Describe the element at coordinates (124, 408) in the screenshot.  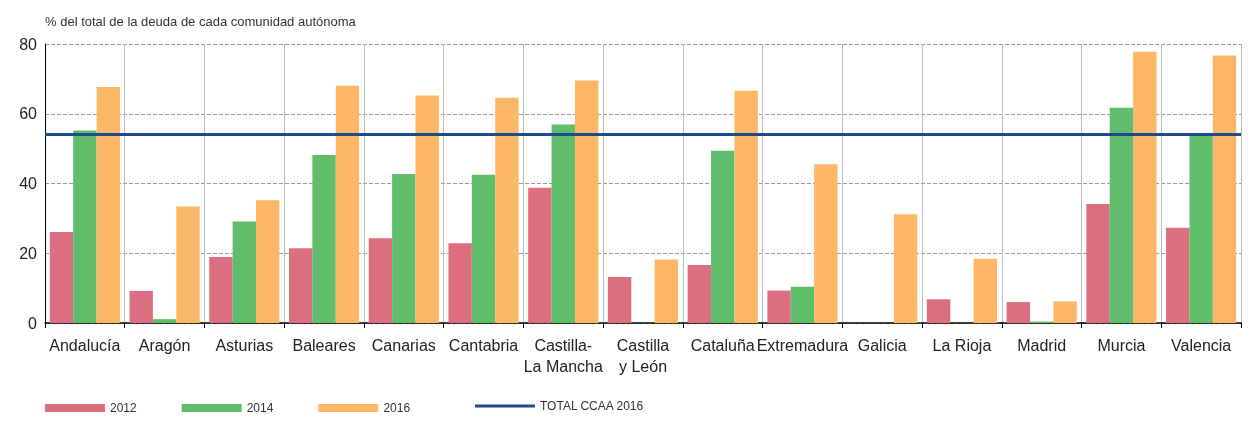
I see `legend-label: 2012` at that location.